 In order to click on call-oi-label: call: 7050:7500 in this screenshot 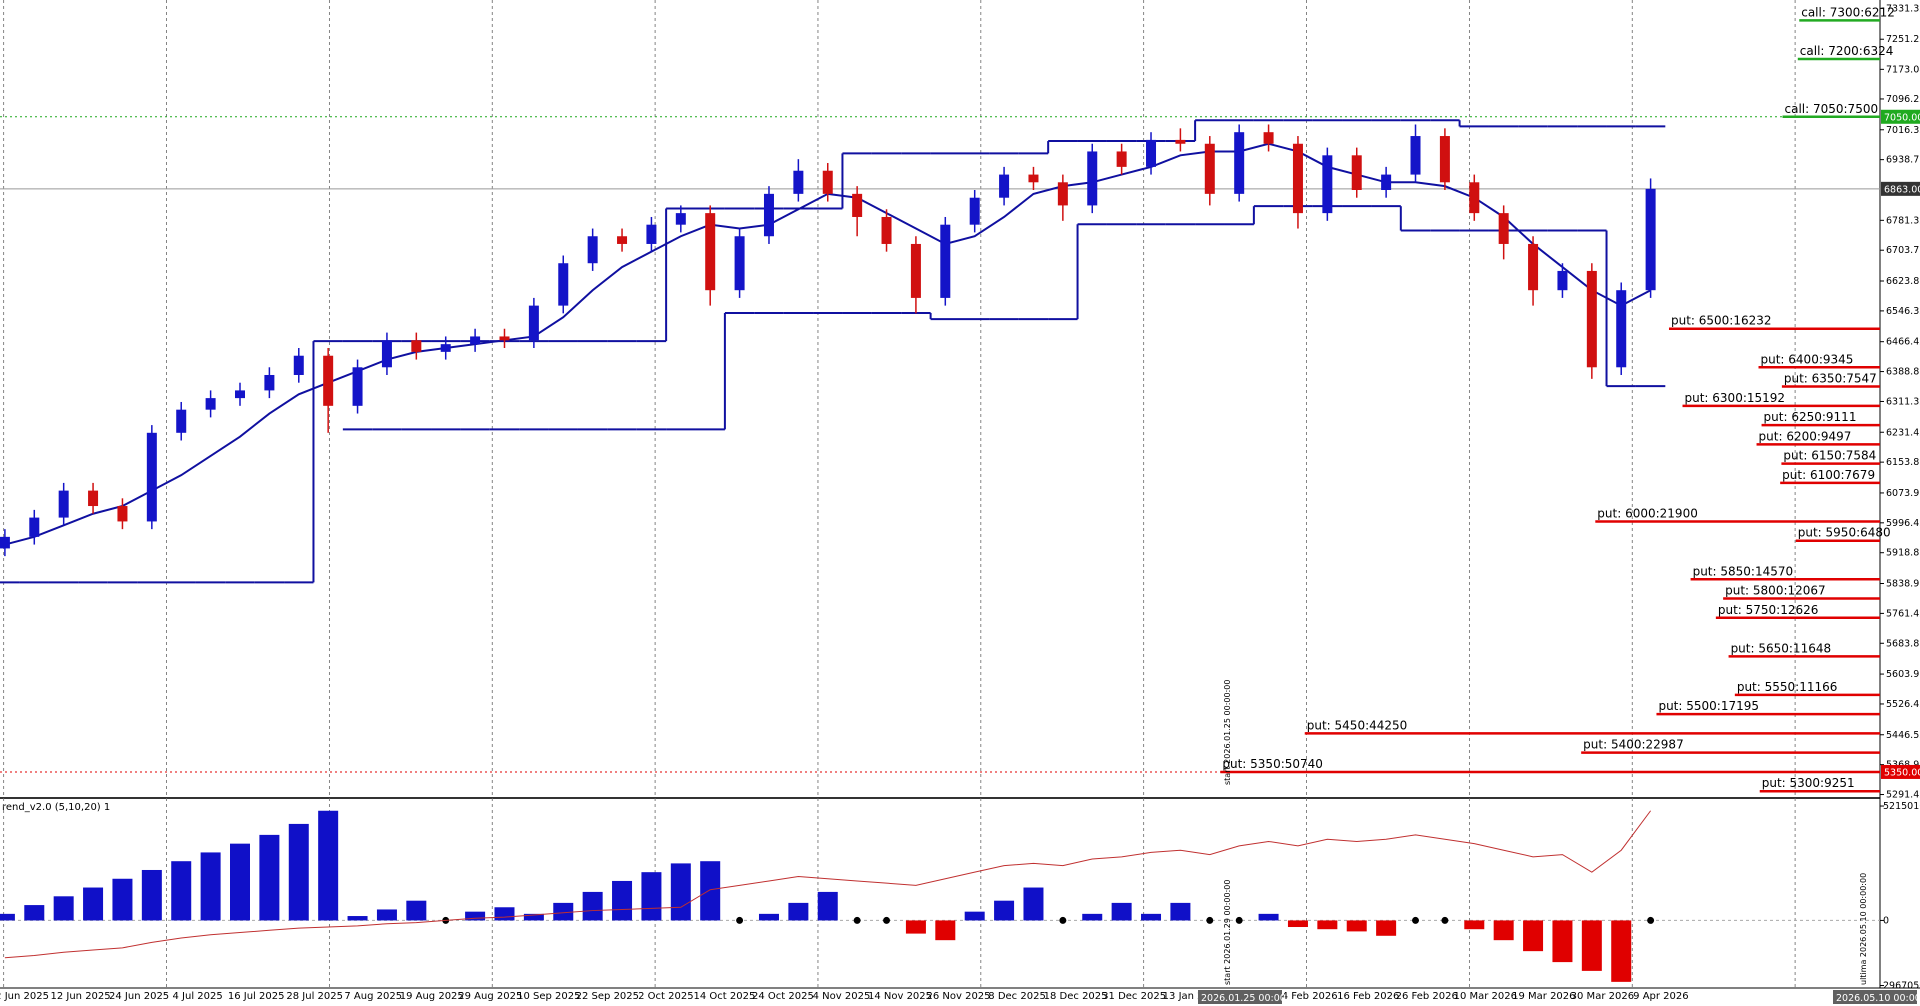, I will do `click(1832, 109)`.